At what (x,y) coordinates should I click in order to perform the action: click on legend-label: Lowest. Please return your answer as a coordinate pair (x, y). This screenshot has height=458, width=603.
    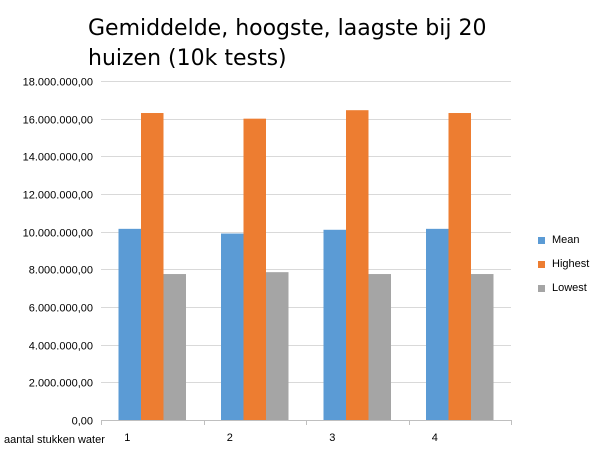
    Looking at the image, I should click on (569, 288).